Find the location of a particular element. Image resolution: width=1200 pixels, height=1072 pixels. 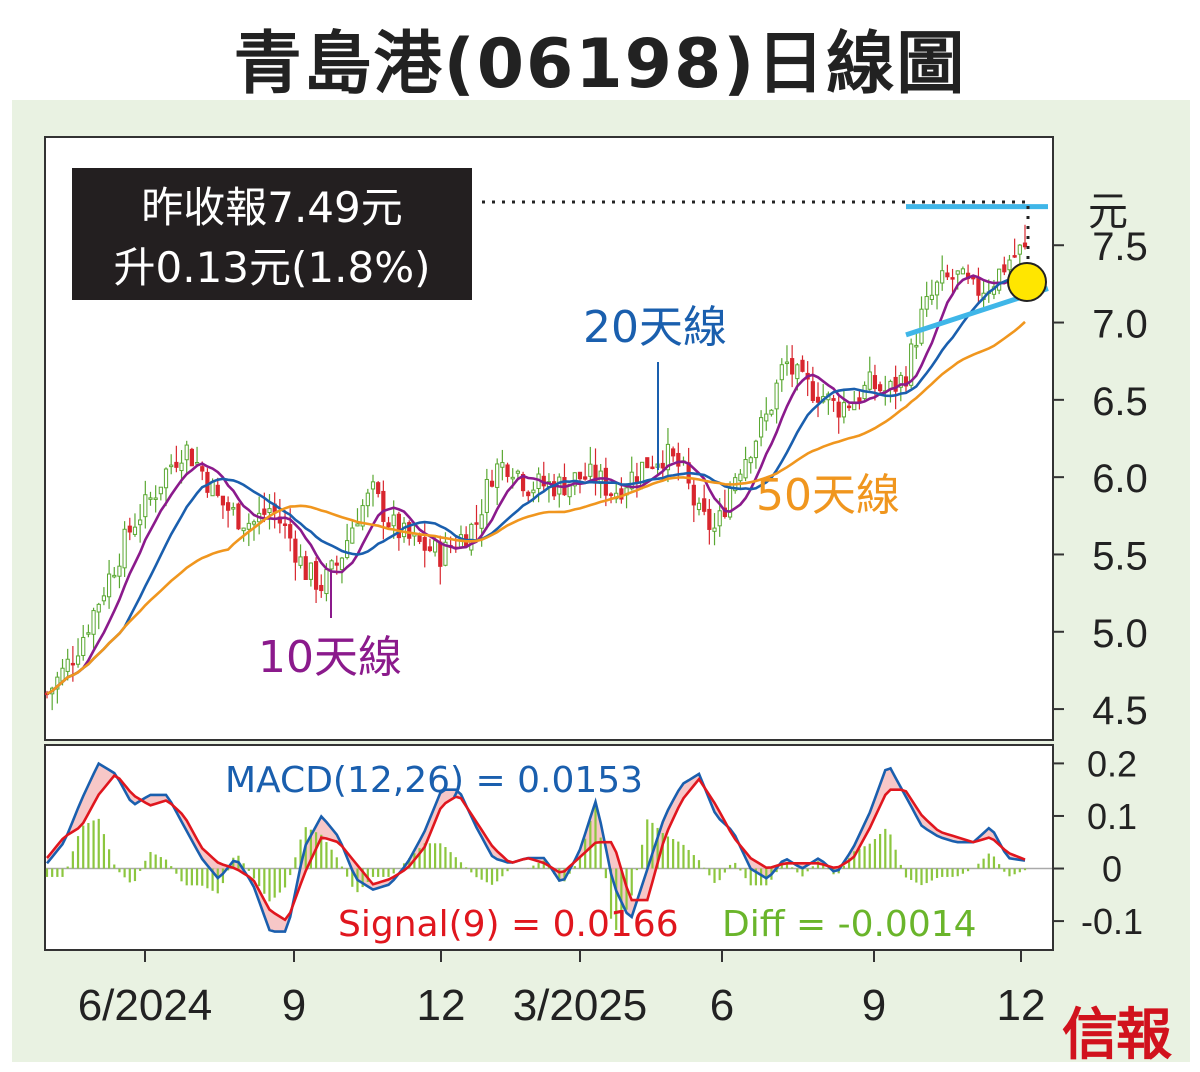

macd-y-tick-label: -0.1 is located at coordinates (1112, 921).